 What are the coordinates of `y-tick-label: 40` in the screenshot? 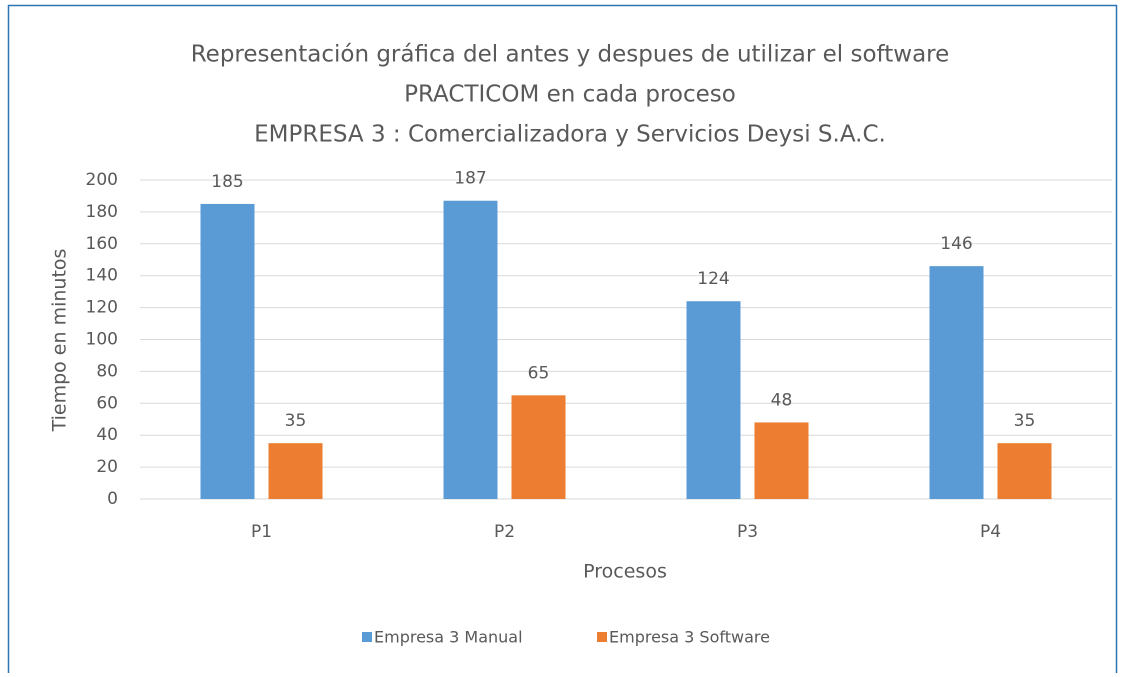 It's located at (107, 435).